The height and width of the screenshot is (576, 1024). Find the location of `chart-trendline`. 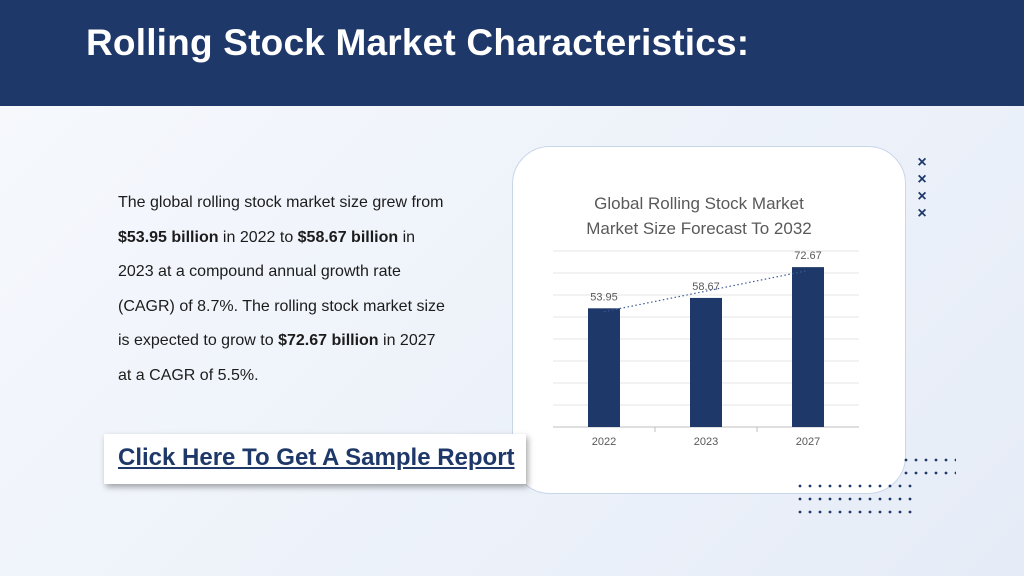

chart-trendline is located at coordinates (706, 291).